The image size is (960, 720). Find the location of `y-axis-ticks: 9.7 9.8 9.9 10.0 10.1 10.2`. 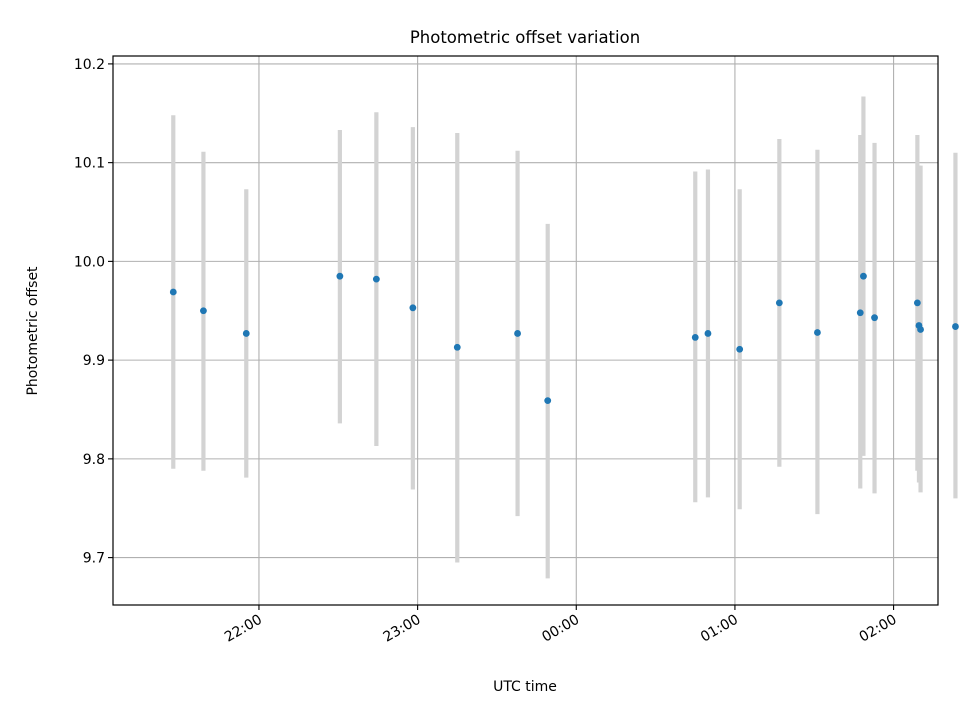

y-axis-ticks: 9.7 9.8 9.9 10.0 10.1 10.2 is located at coordinates (93, 312).